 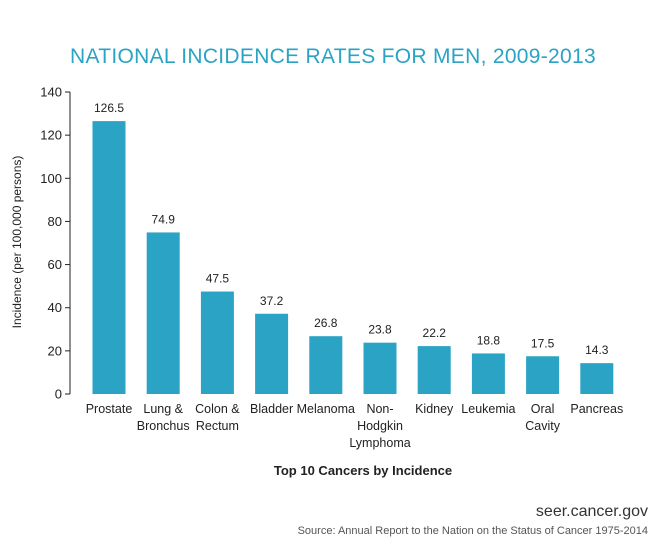 I want to click on data-label: 126.5, so click(x=109, y=108).